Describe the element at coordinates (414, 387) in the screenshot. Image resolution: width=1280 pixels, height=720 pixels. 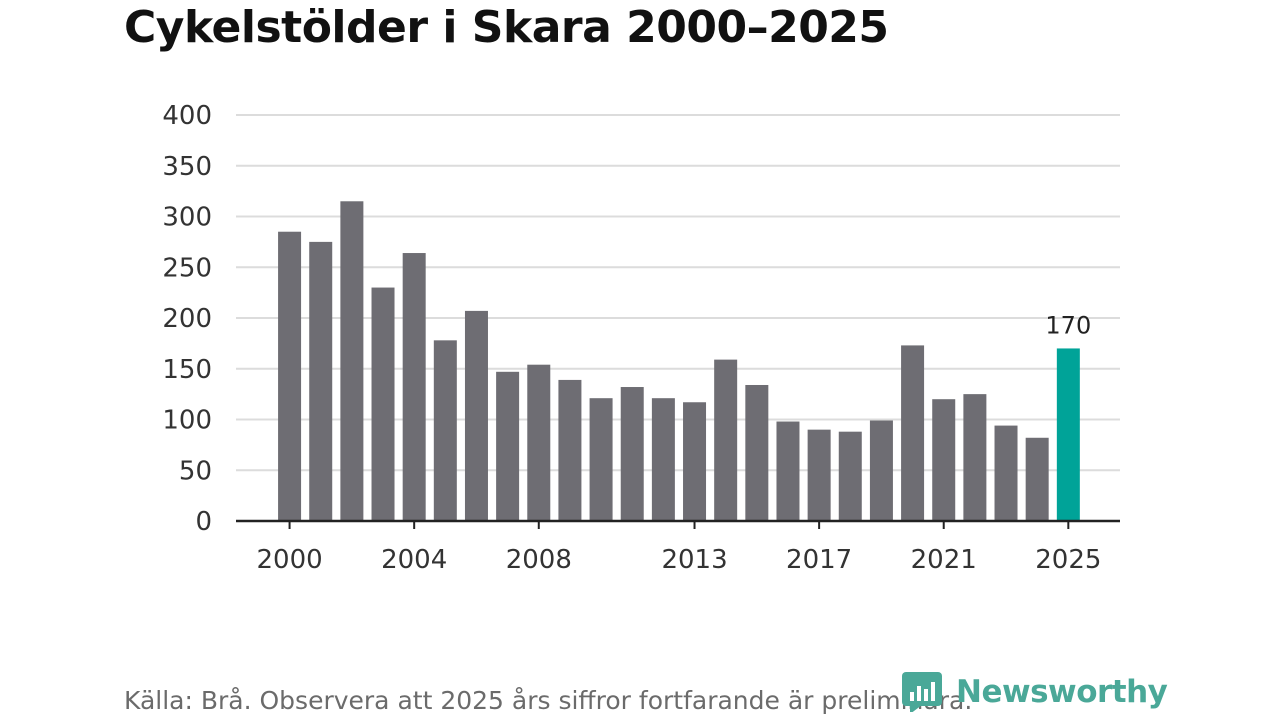
I see `bar-2004` at that location.